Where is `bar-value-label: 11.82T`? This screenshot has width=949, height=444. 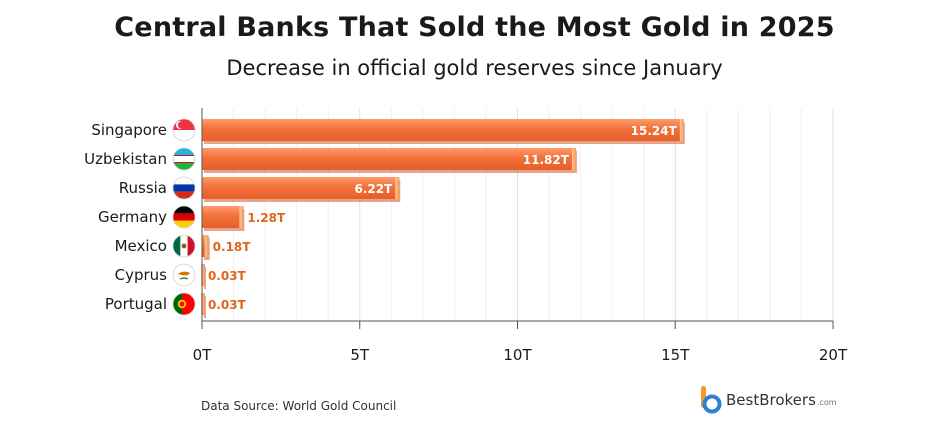
bar-value-label: 11.82T is located at coordinates (546, 160).